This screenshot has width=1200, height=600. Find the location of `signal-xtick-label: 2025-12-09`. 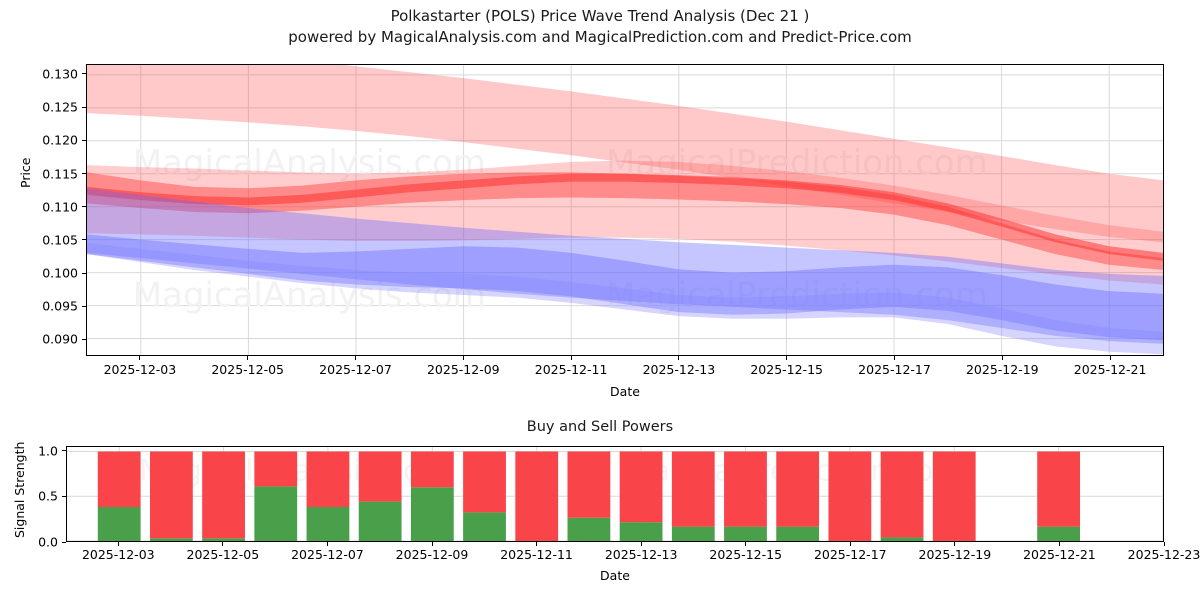

signal-xtick-label: 2025-12-09 is located at coordinates (432, 554).